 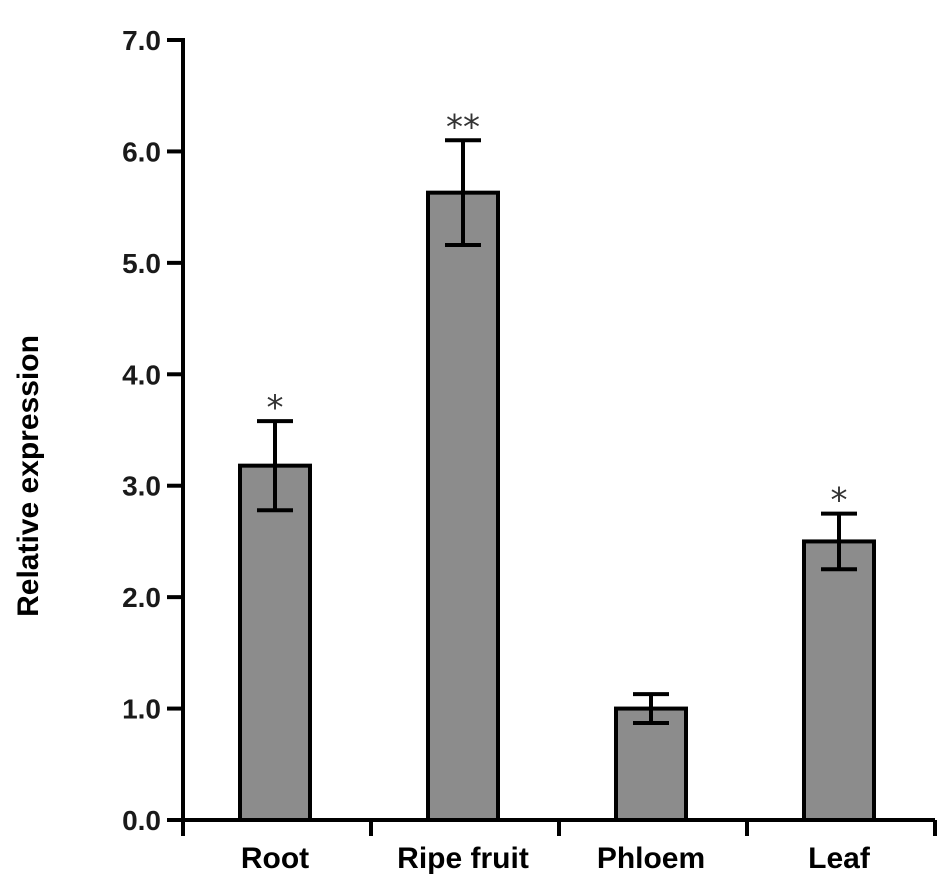 What do you see at coordinates (463, 858) in the screenshot?
I see `x-tick-label: Ripe fruit` at bounding box center [463, 858].